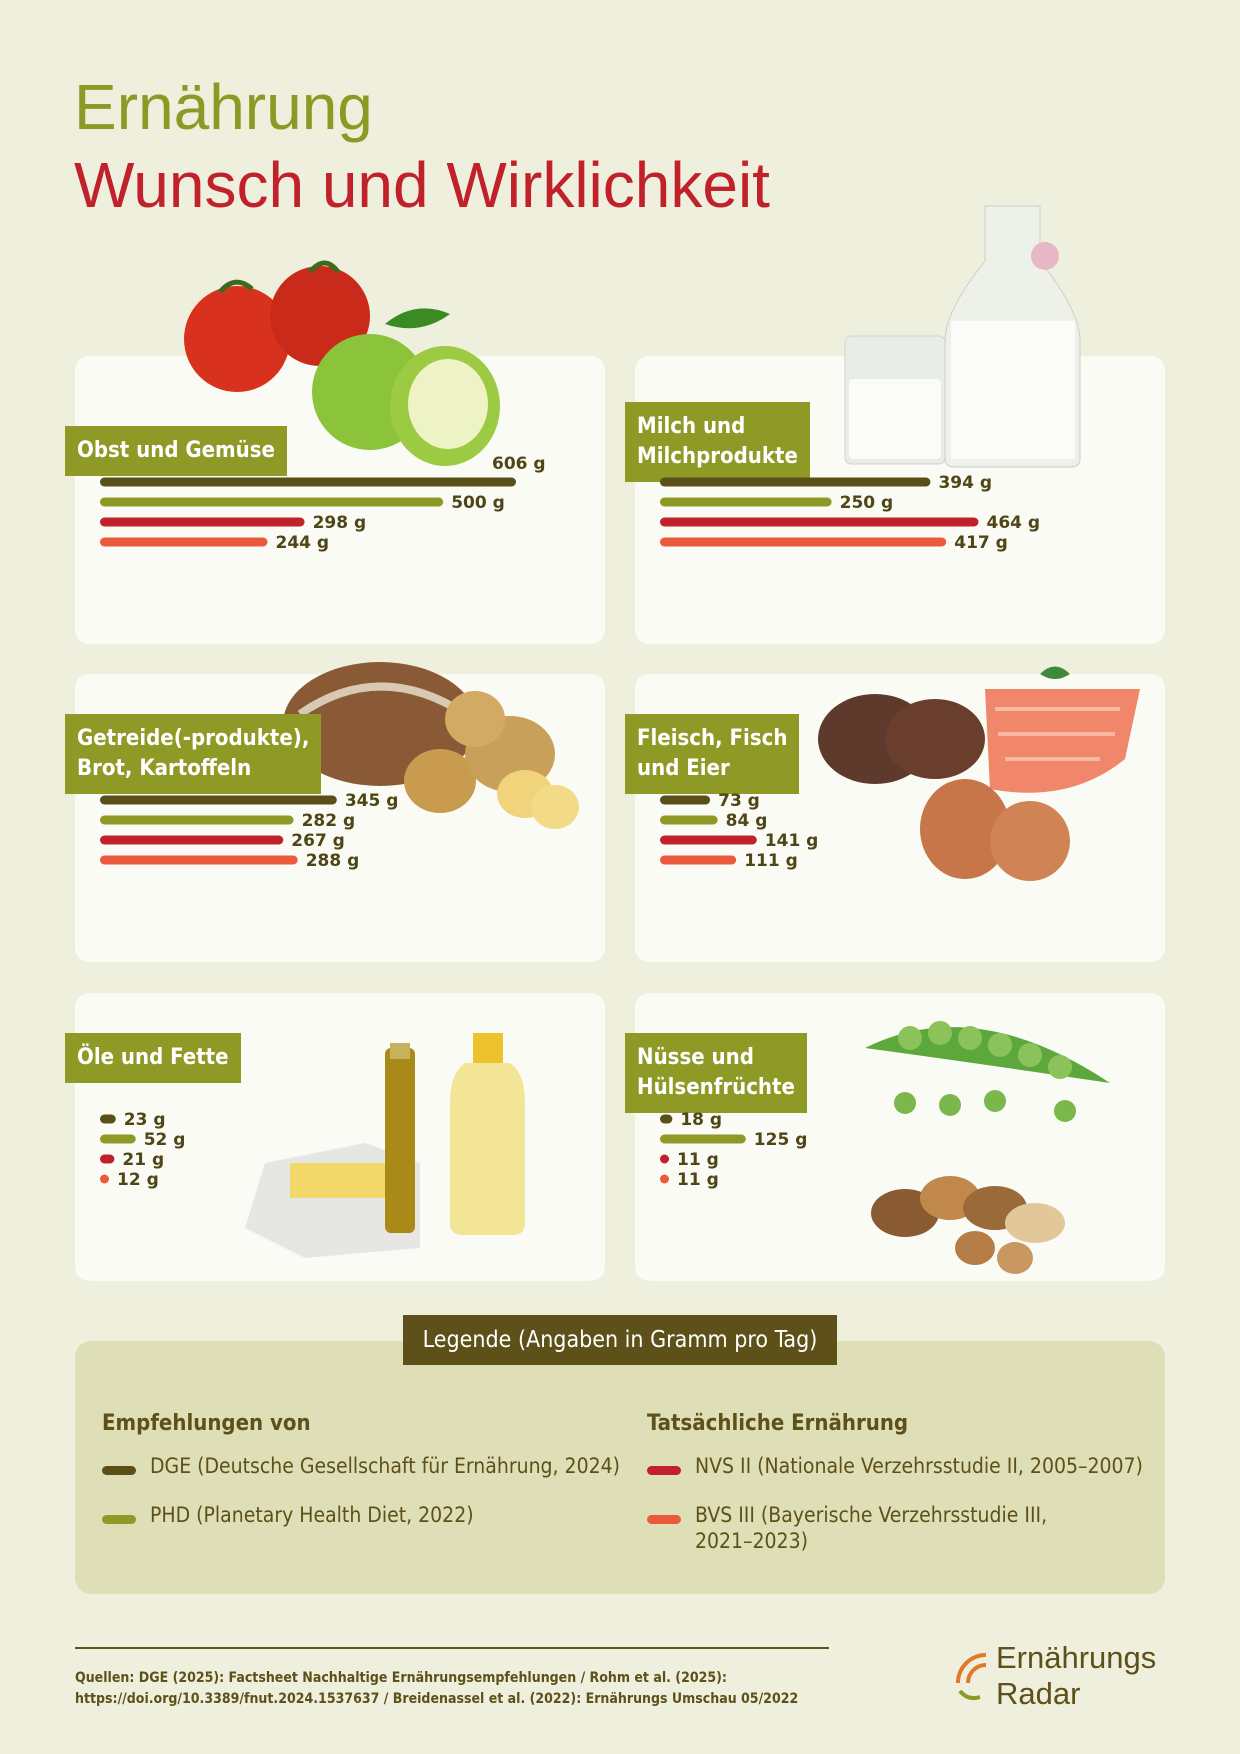  I want to click on legend-swatch-bvs, so click(664, 1519).